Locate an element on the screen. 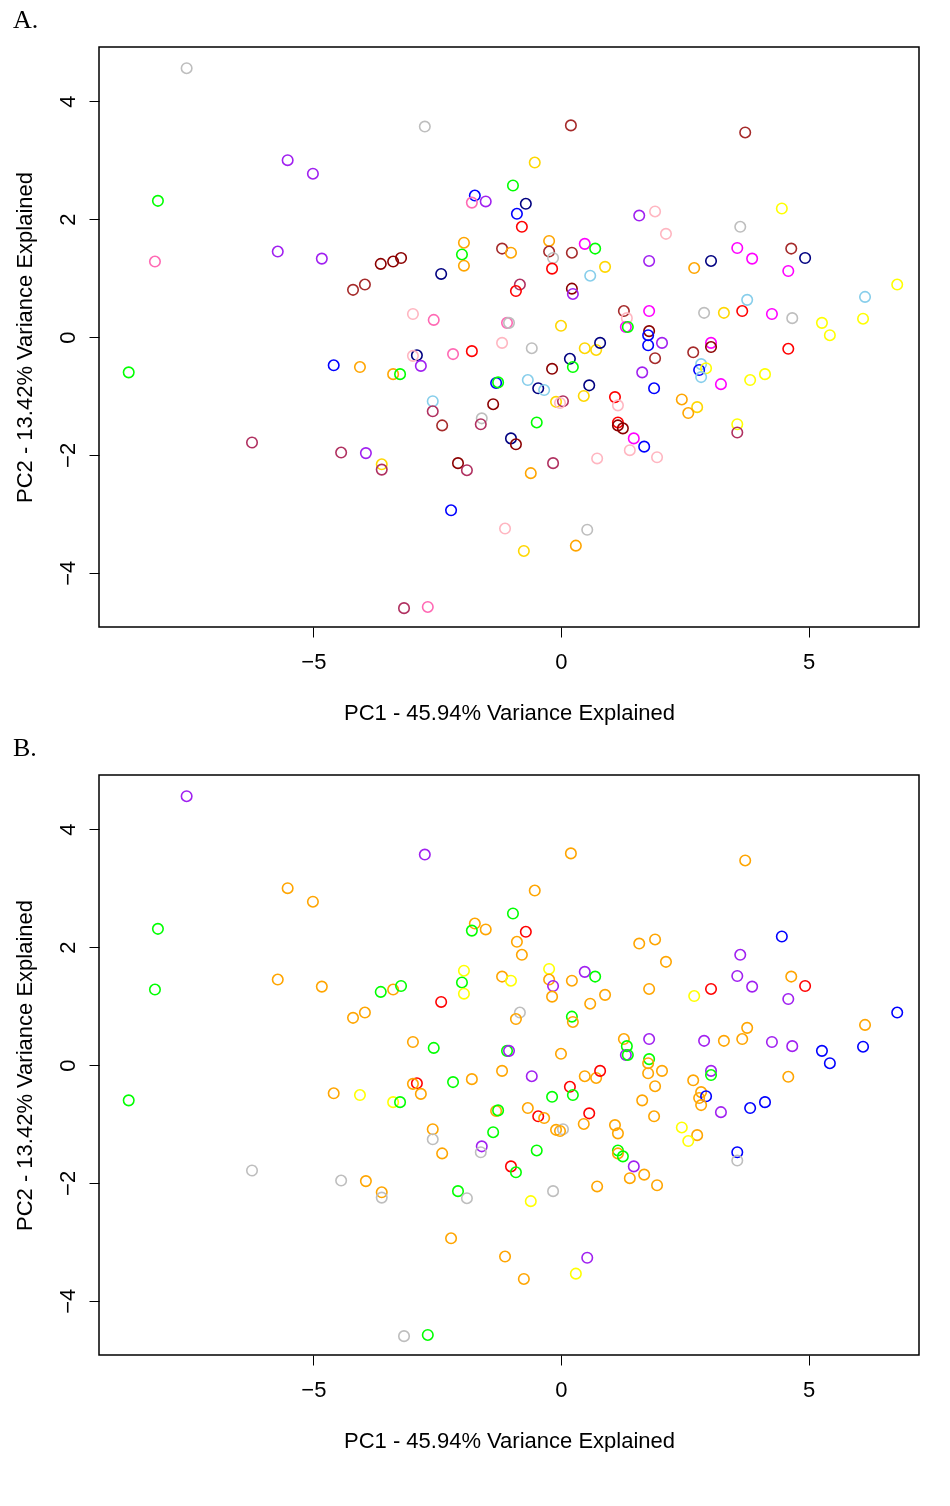 The width and height of the screenshot is (950, 1506). chart-title: A. is located at coordinates (26, 19).